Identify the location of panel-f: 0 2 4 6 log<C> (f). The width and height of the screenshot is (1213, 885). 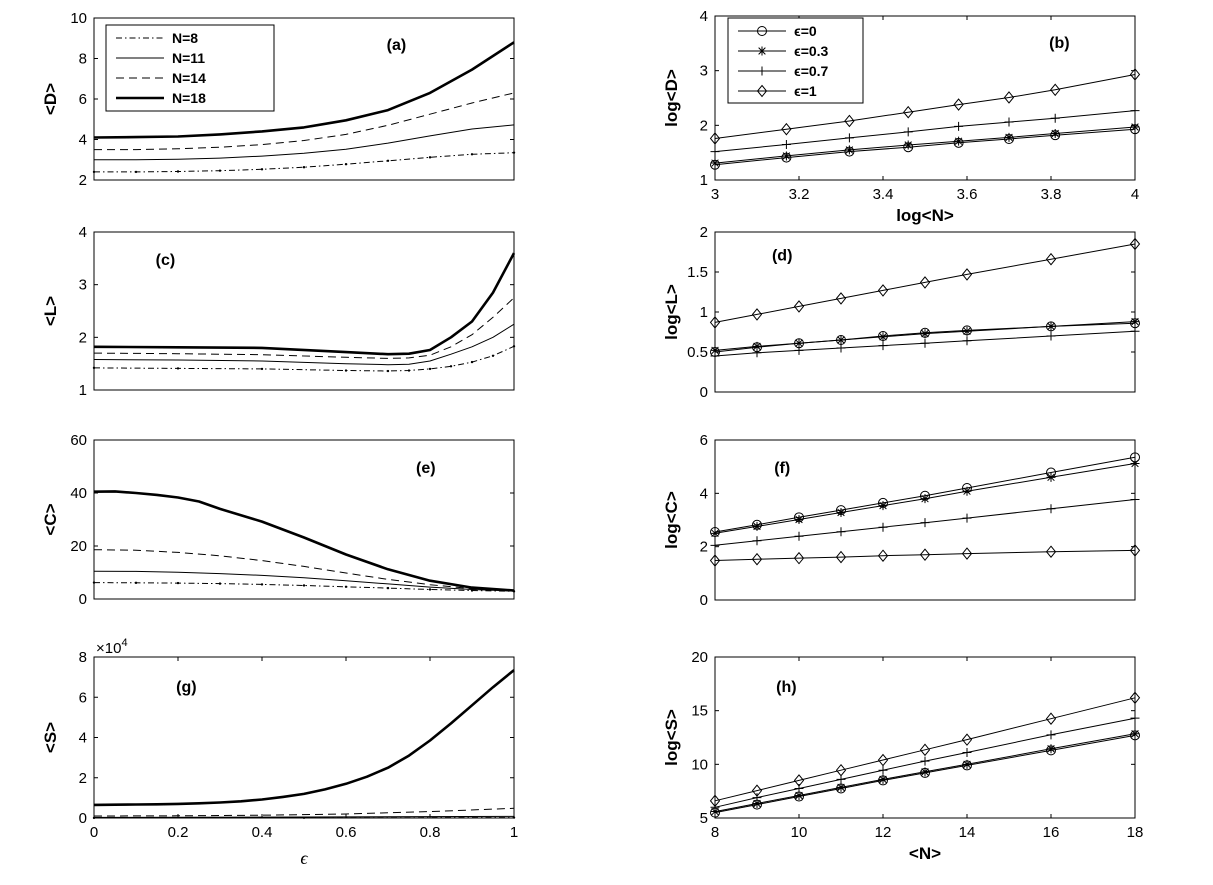
(901, 520).